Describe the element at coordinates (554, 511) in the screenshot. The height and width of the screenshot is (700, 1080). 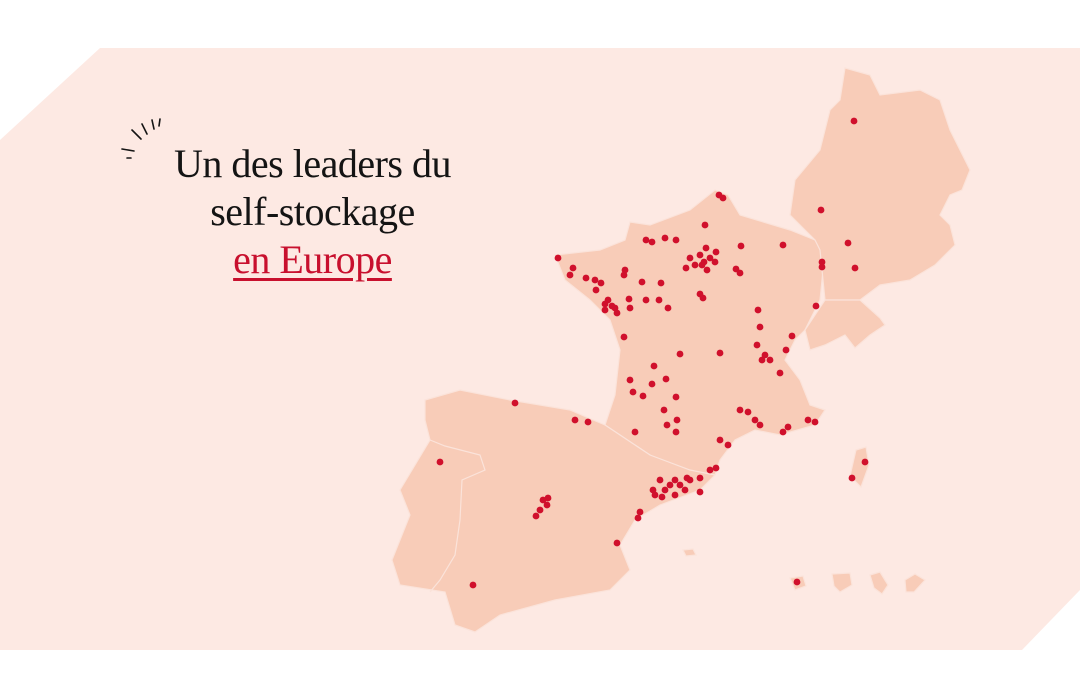
I see `region-iberia` at that location.